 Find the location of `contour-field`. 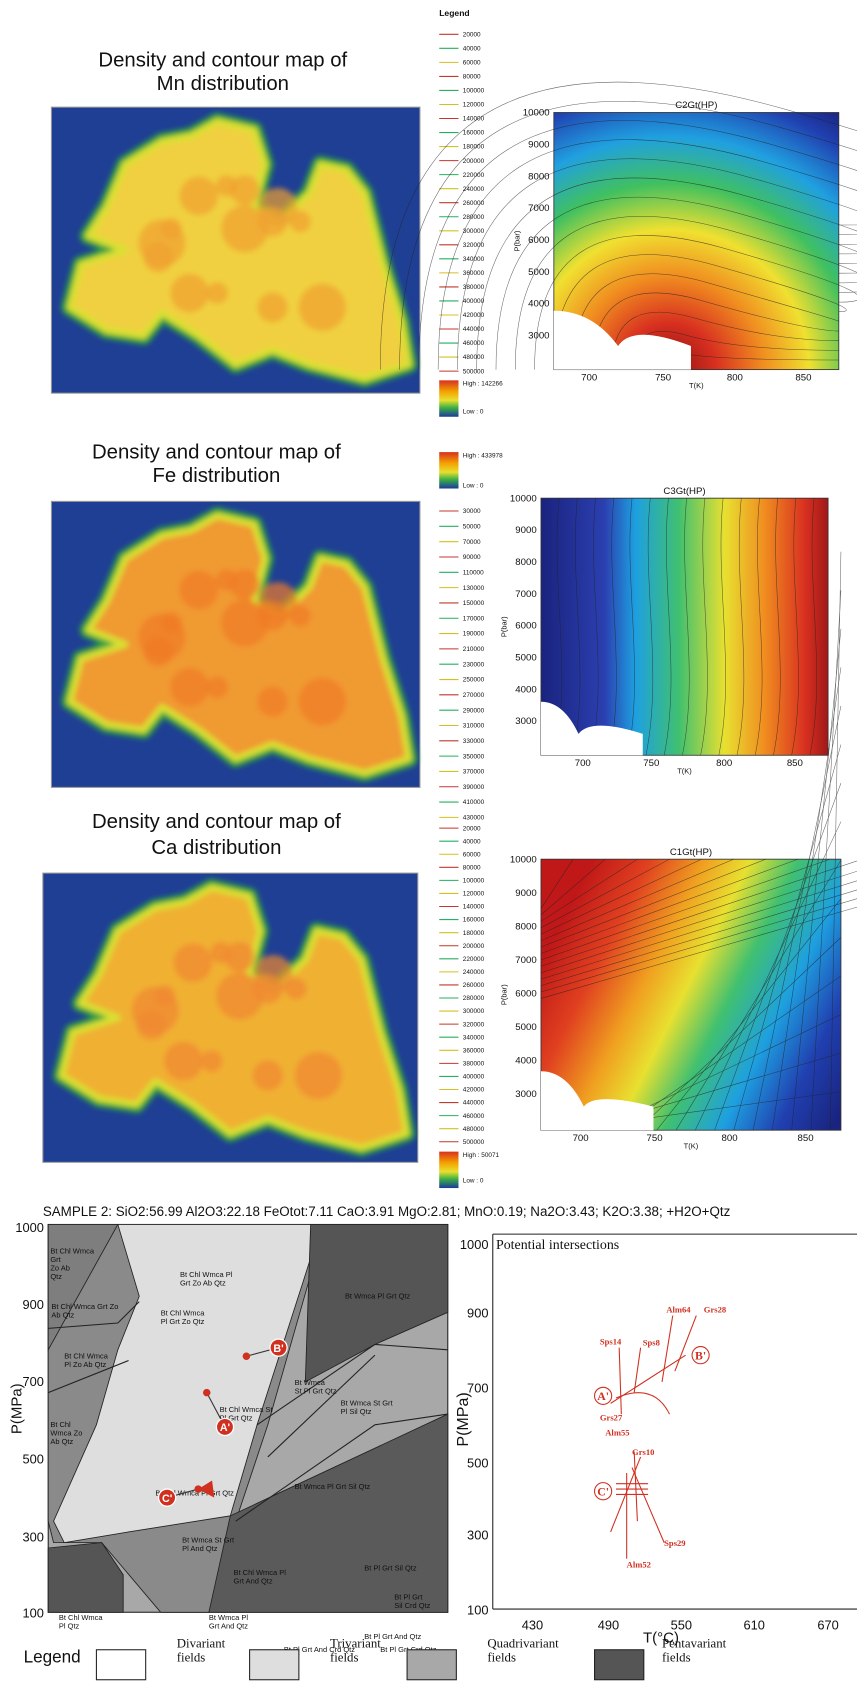

contour-field is located at coordinates (696, 241).